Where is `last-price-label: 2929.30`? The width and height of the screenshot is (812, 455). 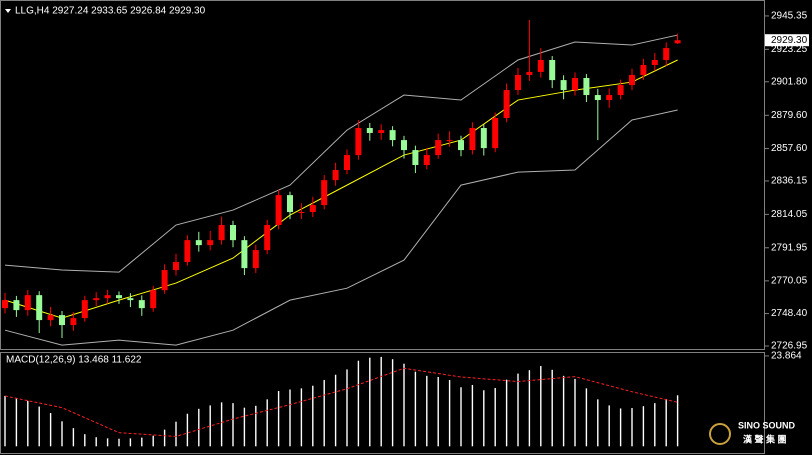
last-price-label: 2929.30 is located at coordinates (789, 40).